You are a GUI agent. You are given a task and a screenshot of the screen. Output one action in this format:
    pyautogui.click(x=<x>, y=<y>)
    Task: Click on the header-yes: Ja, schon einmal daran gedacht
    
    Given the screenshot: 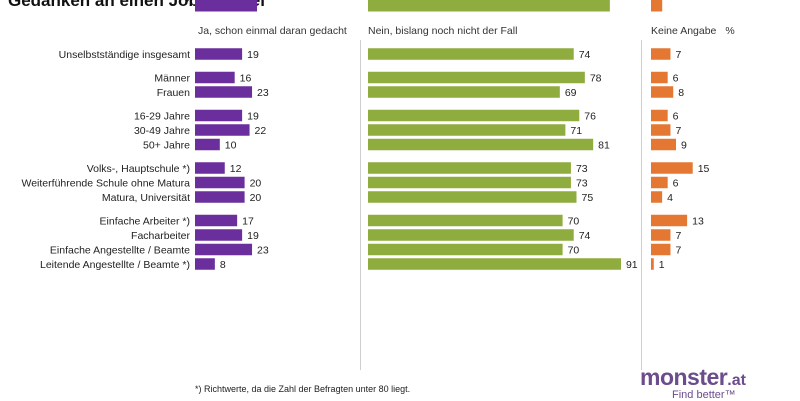 What is the action you would take?
    pyautogui.click(x=272, y=31)
    